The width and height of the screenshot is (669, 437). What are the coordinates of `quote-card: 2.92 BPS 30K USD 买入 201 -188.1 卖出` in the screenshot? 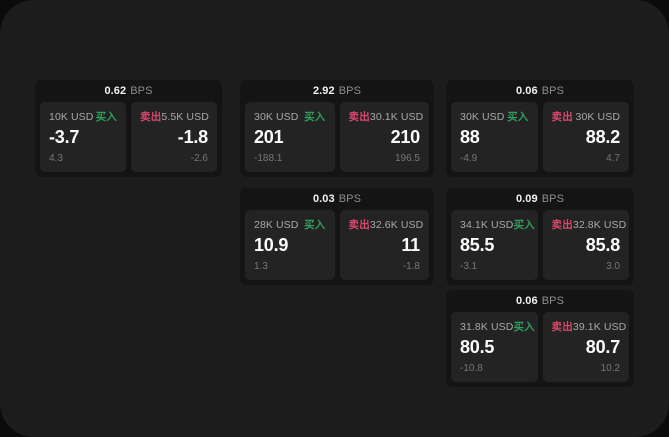 It's located at (337, 128).